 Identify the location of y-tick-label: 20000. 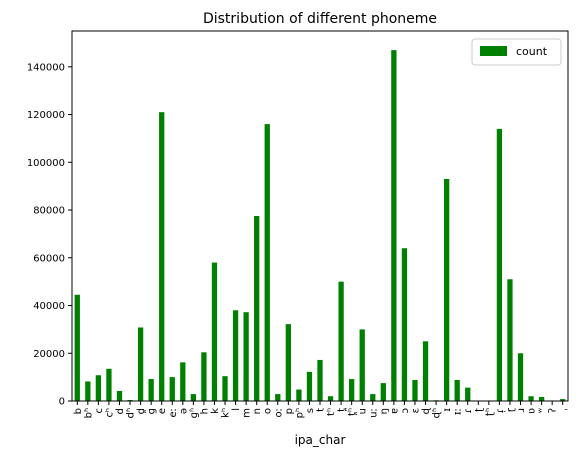
(49, 354).